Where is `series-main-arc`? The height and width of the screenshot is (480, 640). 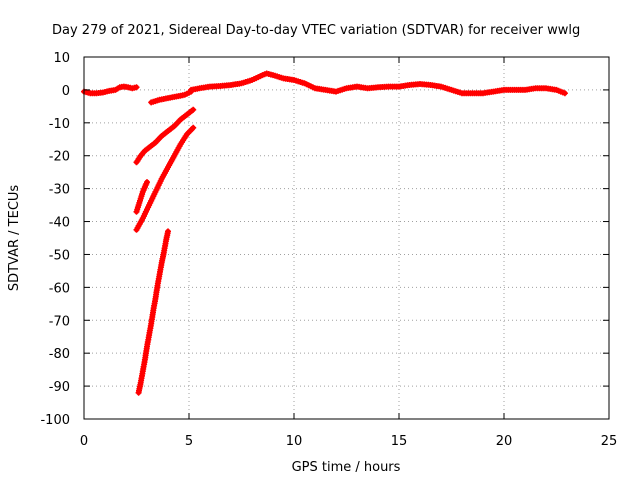
series-main-arc is located at coordinates (378, 83).